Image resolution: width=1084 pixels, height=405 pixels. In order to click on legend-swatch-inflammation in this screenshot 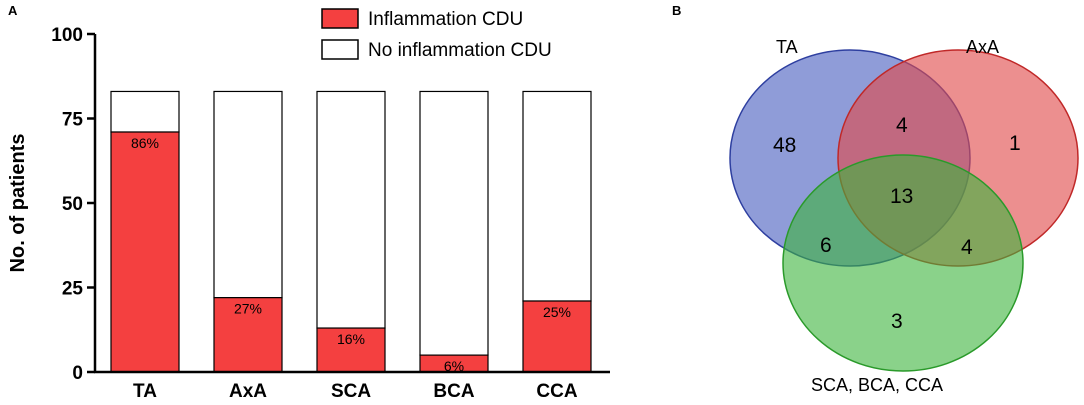, I will do `click(340, 18)`.